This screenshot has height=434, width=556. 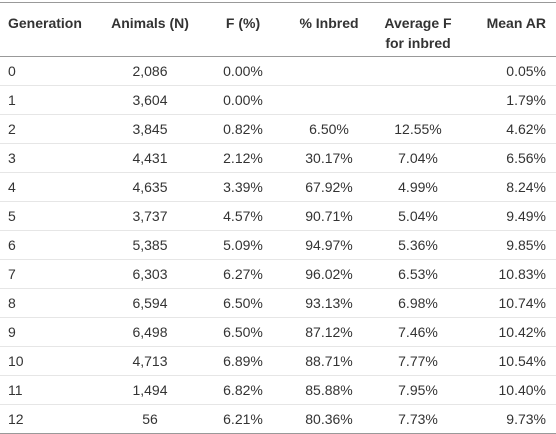 I want to click on table-cell: 4,431, so click(x=150, y=158).